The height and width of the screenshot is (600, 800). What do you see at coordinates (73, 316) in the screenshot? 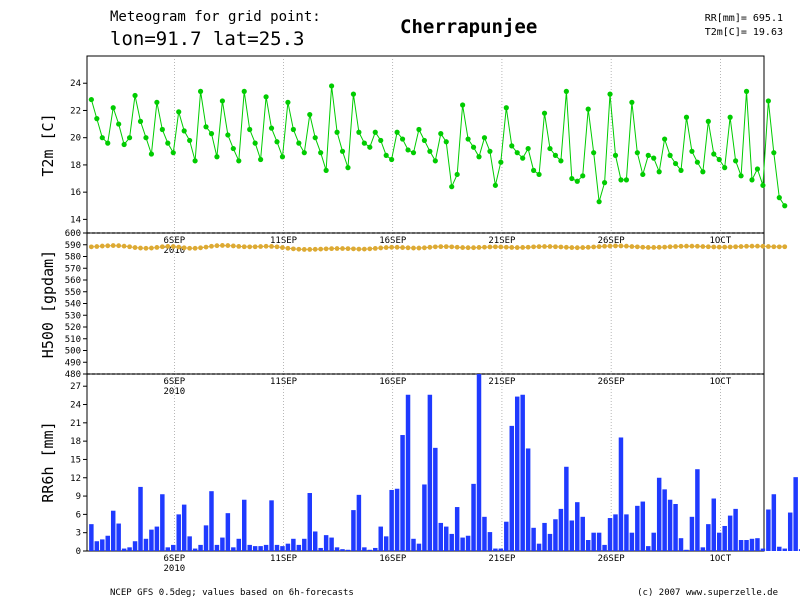
I see `y-tick-label: 530` at bounding box center [73, 316].